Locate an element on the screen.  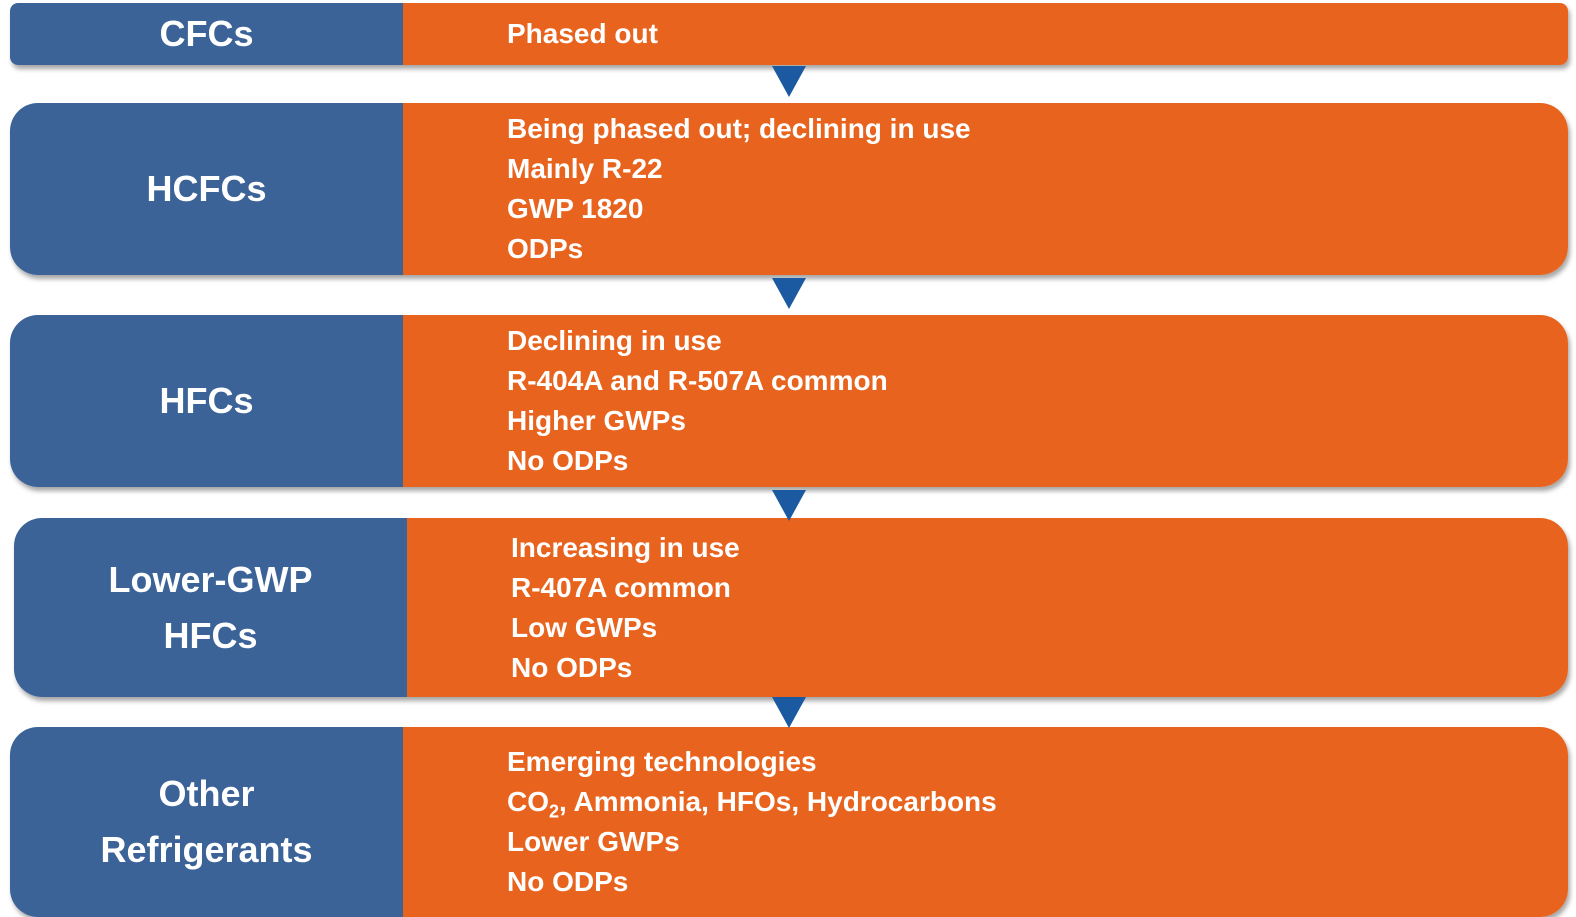
description-line: Higher GWPs is located at coordinates (596, 420).